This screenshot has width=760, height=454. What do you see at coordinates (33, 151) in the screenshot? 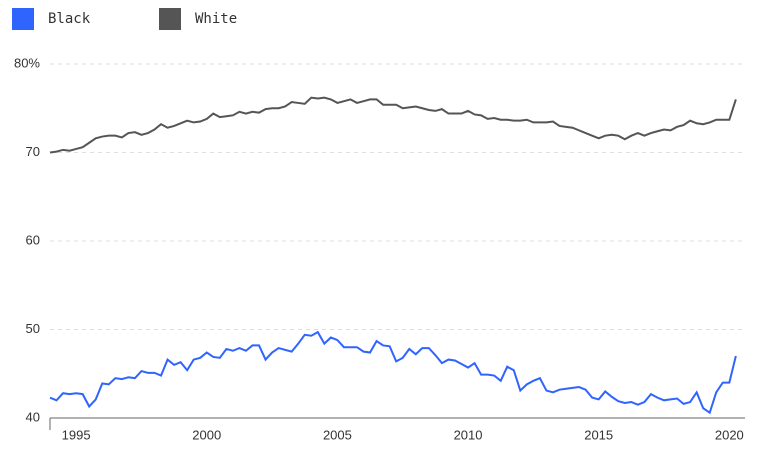
I see `y-tick-label: 70` at bounding box center [33, 151].